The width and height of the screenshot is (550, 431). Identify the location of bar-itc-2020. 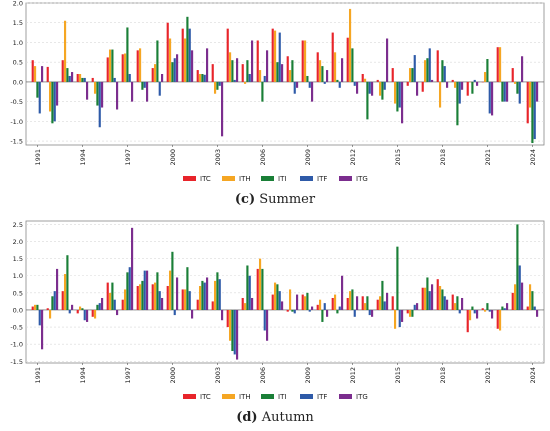
(467, 88).